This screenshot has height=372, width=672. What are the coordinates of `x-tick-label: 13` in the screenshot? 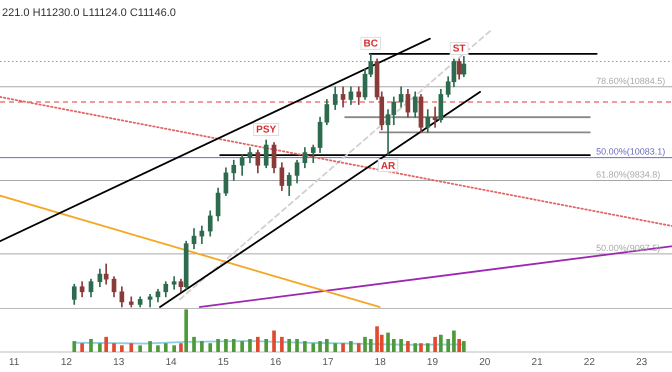 It's located at (119, 362).